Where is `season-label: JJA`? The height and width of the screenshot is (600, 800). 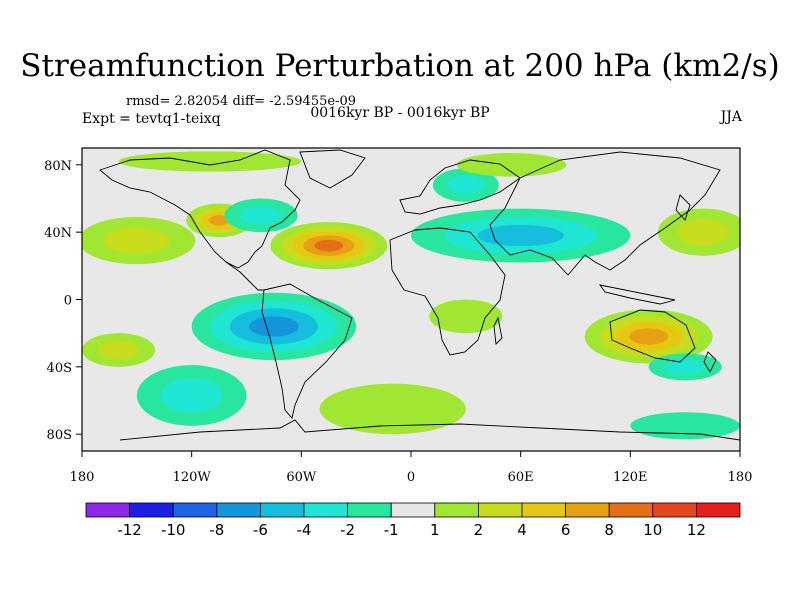 season-label: JJA is located at coordinates (731, 117).